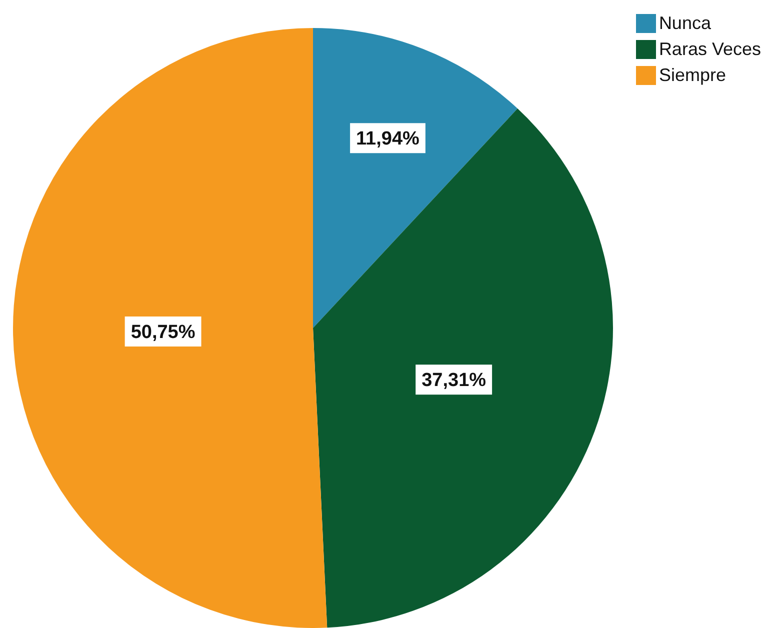  Describe the element at coordinates (454, 380) in the screenshot. I see `data-label: 37,31%` at that location.